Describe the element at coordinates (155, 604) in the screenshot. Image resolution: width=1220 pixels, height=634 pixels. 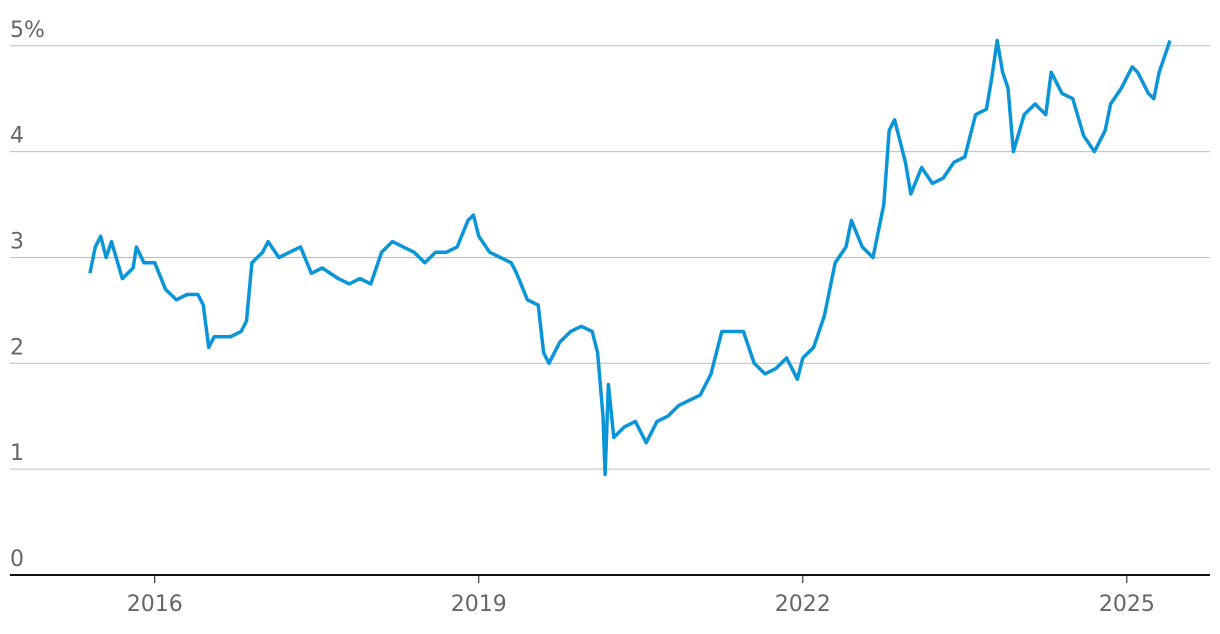
I see `x-tick-label: 2016` at that location.